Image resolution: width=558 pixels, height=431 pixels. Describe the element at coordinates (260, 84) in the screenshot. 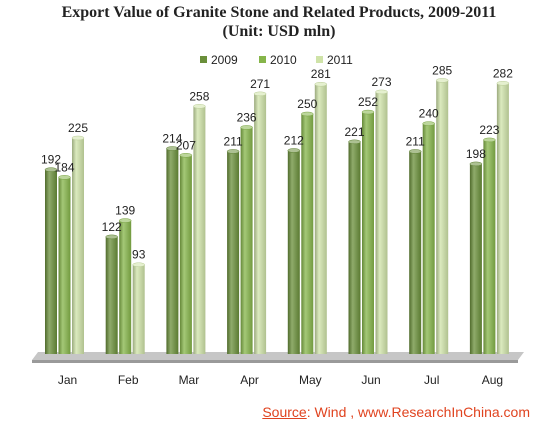

I see `data-label-Apr-2011: 271` at that location.